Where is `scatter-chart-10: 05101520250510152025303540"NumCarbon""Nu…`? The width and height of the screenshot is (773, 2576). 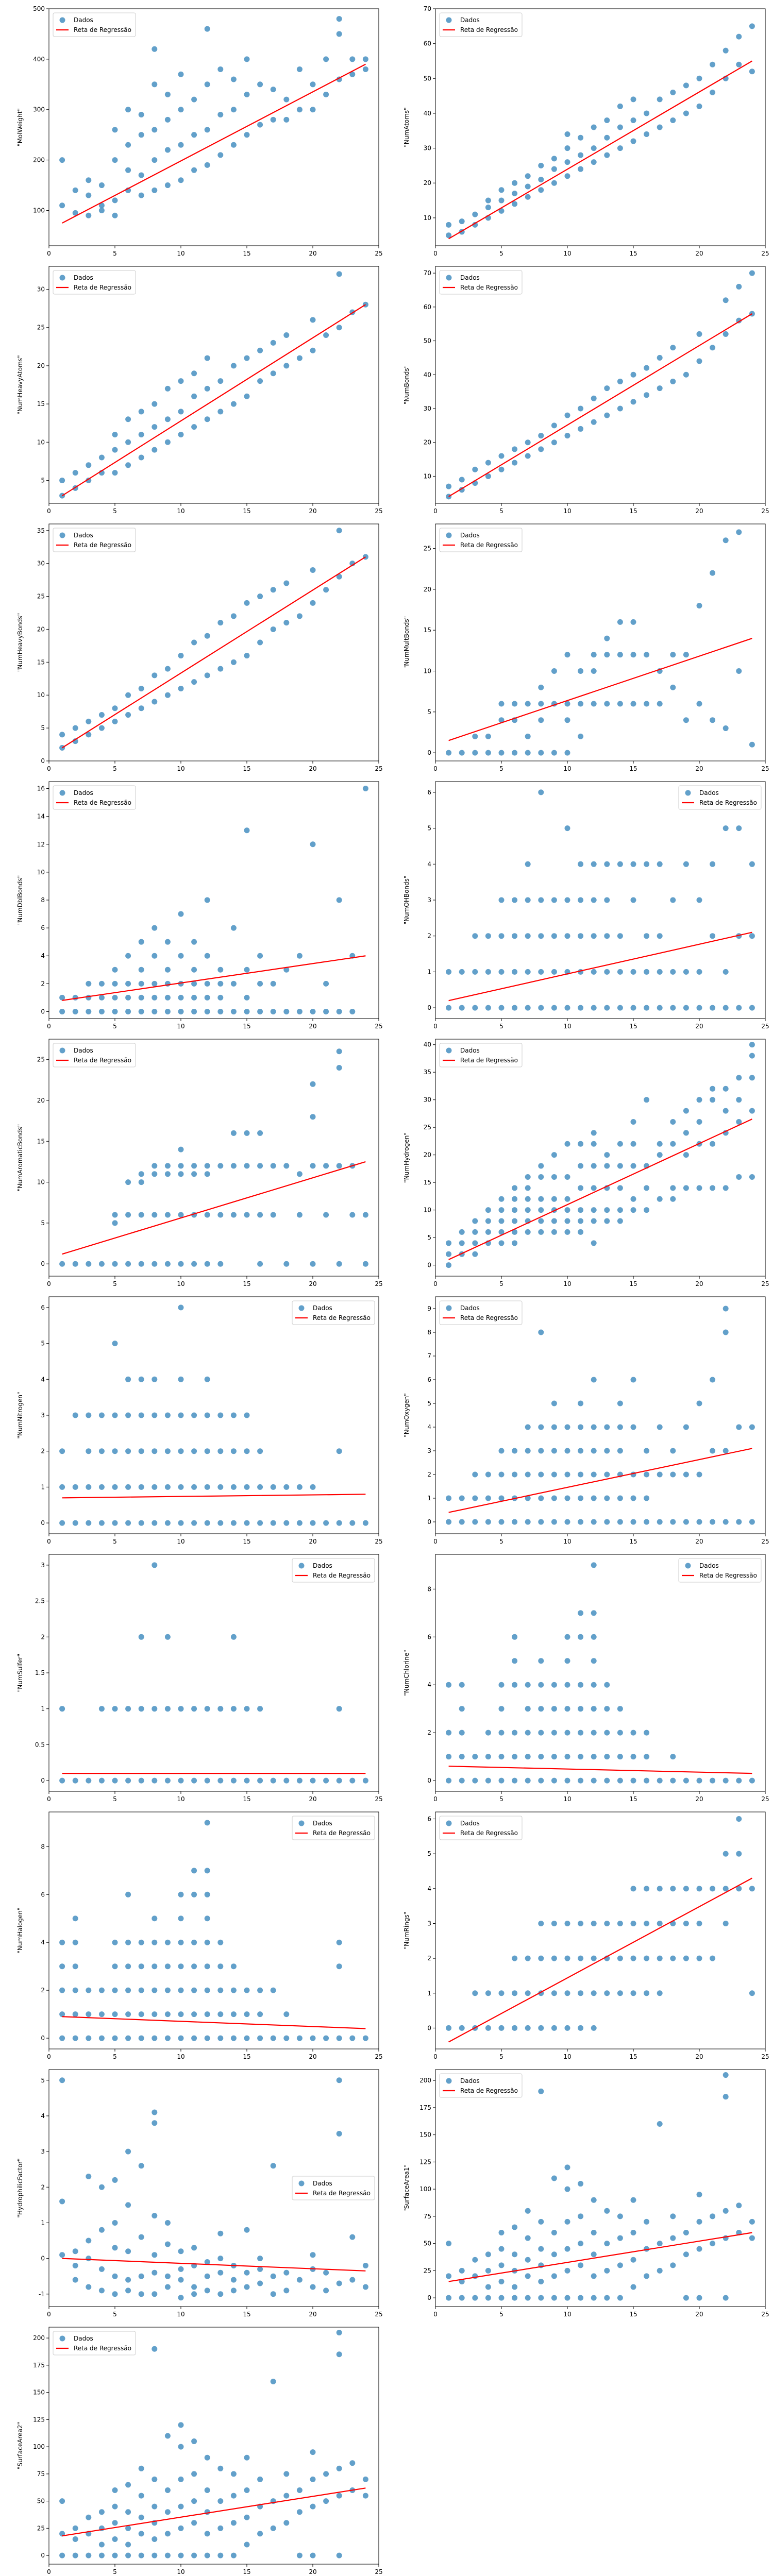
scatter-chart-10: 05101520250510152025303540"NumCarbon""Nu… is located at coordinates (586, 1163).